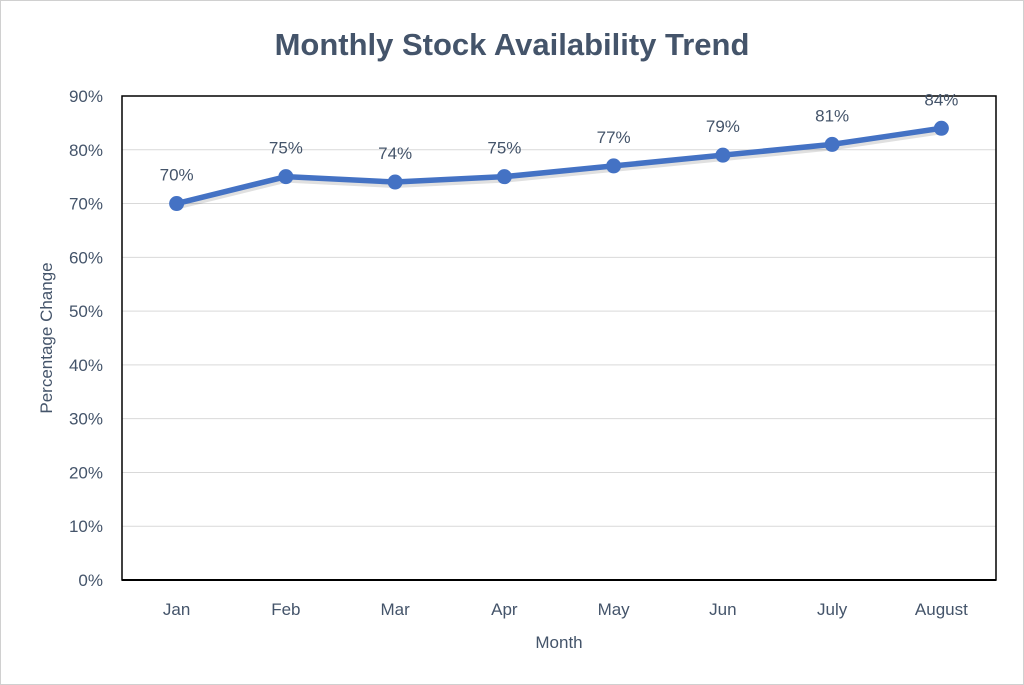  What do you see at coordinates (941, 128) in the screenshot?
I see `data-point-august` at bounding box center [941, 128].